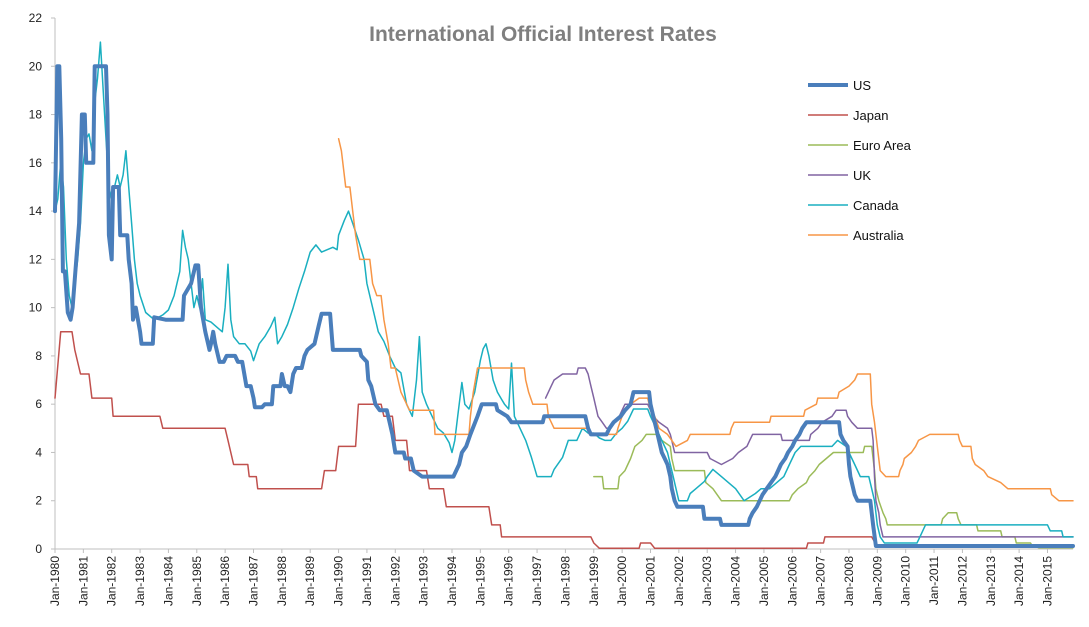  I want to click on legend-item-euro-area: Euro Area, so click(860, 145).